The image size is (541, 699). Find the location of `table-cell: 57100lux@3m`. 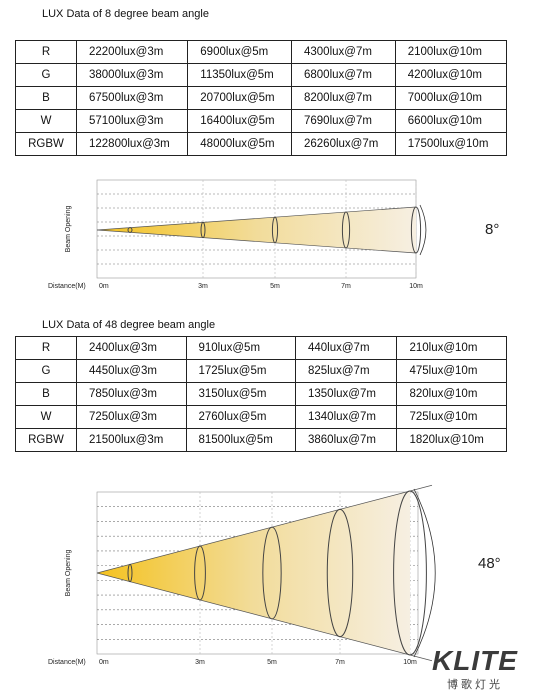

table-cell: 57100lux@3m is located at coordinates (132, 121).